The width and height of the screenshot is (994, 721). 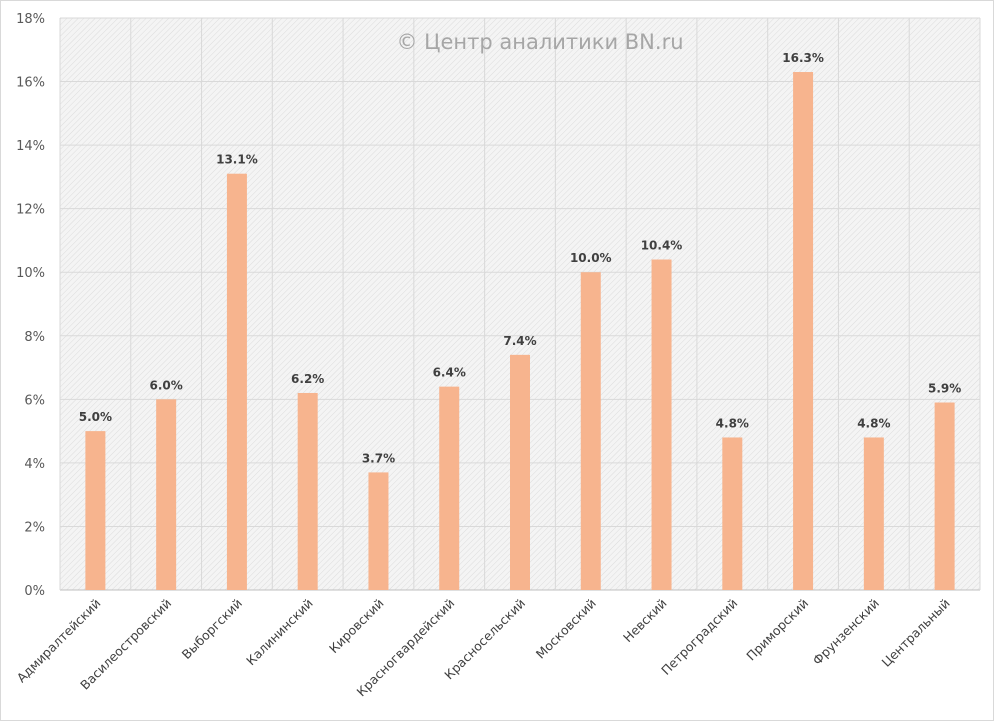 I want to click on y-axis: 0% 2% 4% 6% 8% 10% 12% 14% 16% 18%, so click(x=30, y=305).